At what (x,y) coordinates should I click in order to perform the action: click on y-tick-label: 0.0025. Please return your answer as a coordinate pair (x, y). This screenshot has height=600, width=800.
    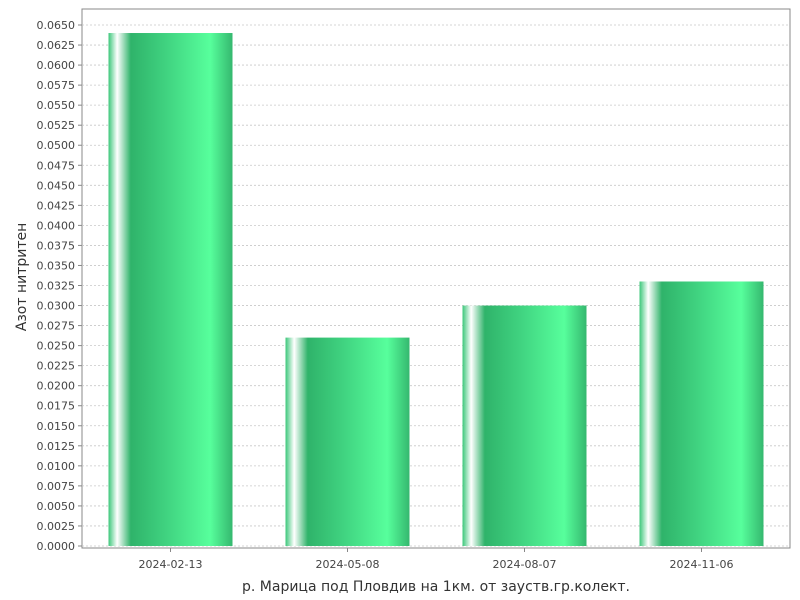
    Looking at the image, I should click on (56, 526).